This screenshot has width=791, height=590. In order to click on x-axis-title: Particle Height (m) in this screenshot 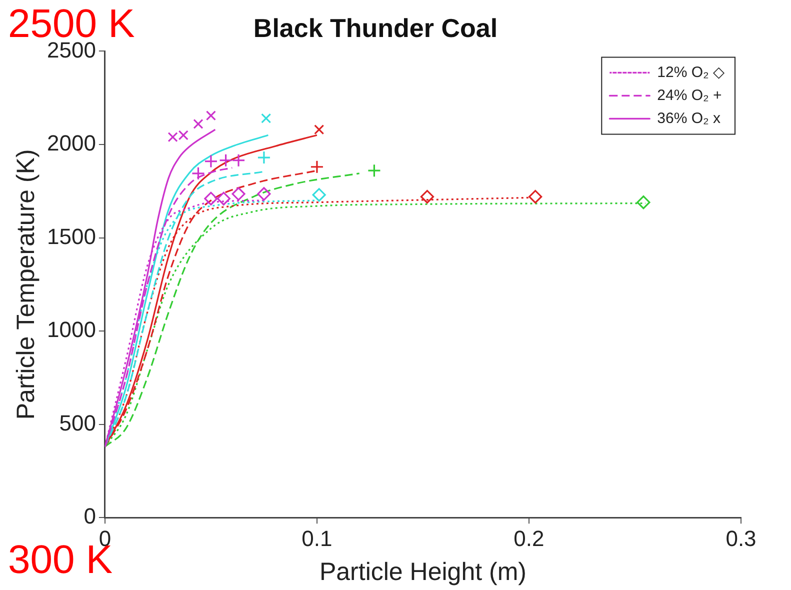, I will do `click(422, 572)`.